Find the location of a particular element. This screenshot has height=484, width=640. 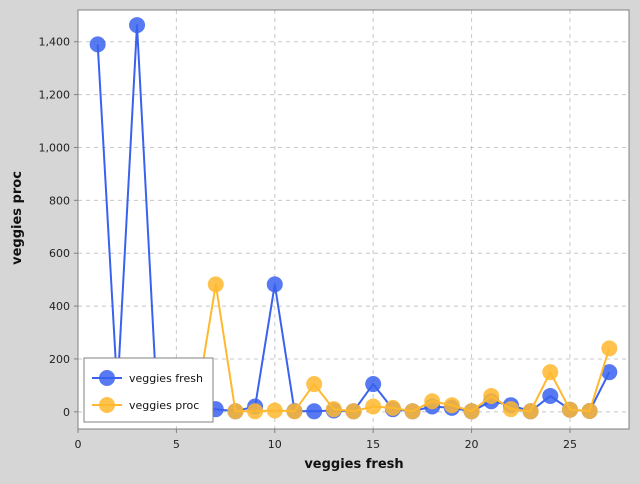

x-axis-title: veggies fresh is located at coordinates (353, 464).